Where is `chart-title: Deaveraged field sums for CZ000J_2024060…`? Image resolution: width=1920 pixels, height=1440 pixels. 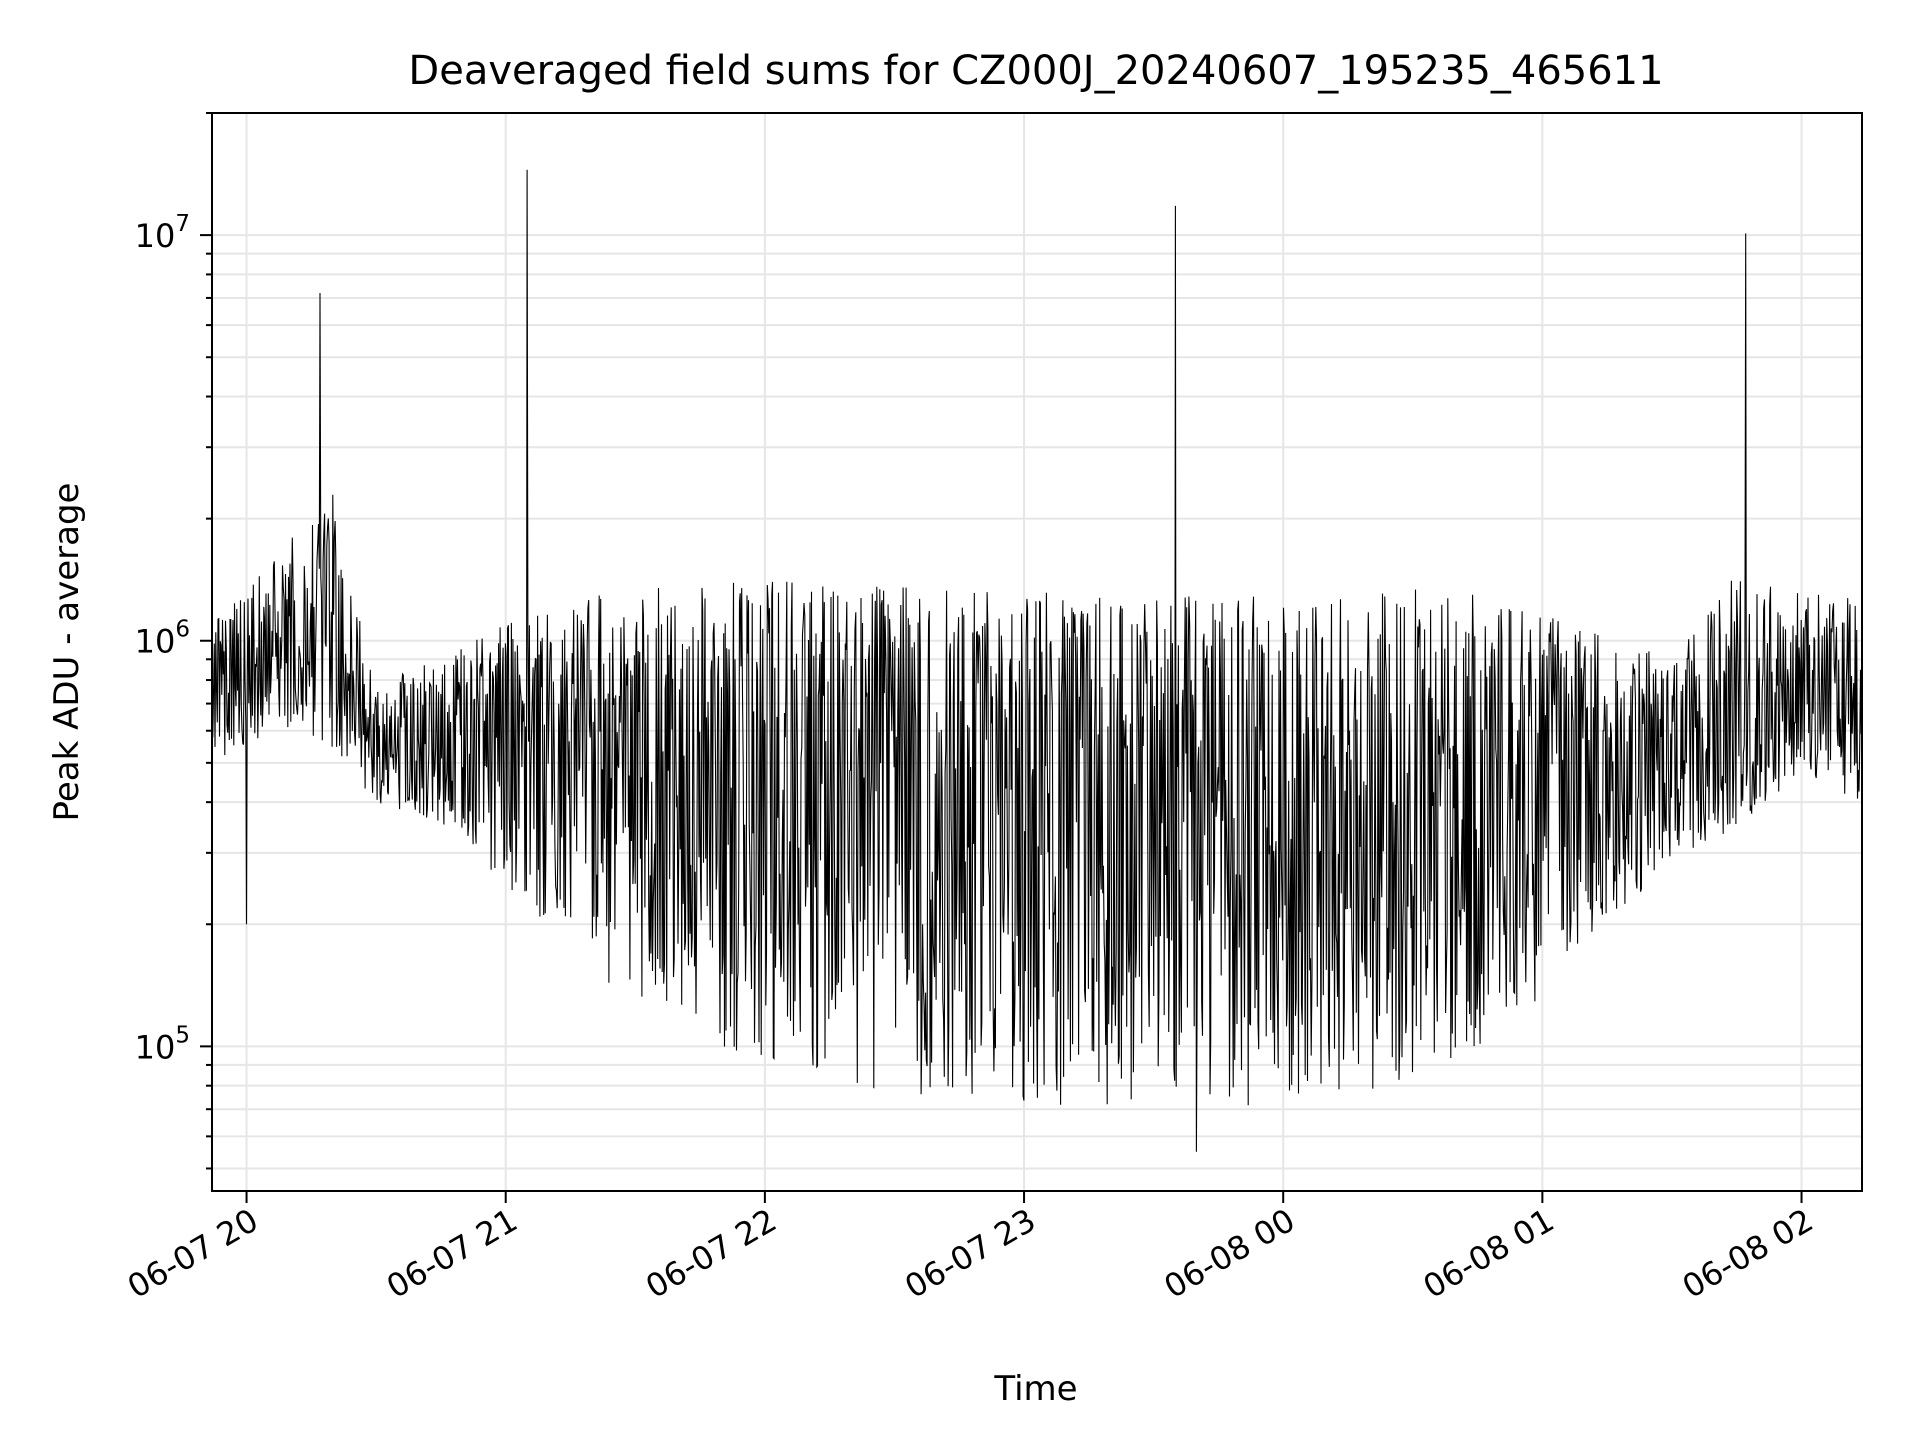
chart-title: Deaveraged field sums for CZ000J_2024060… is located at coordinates (1035, 71).